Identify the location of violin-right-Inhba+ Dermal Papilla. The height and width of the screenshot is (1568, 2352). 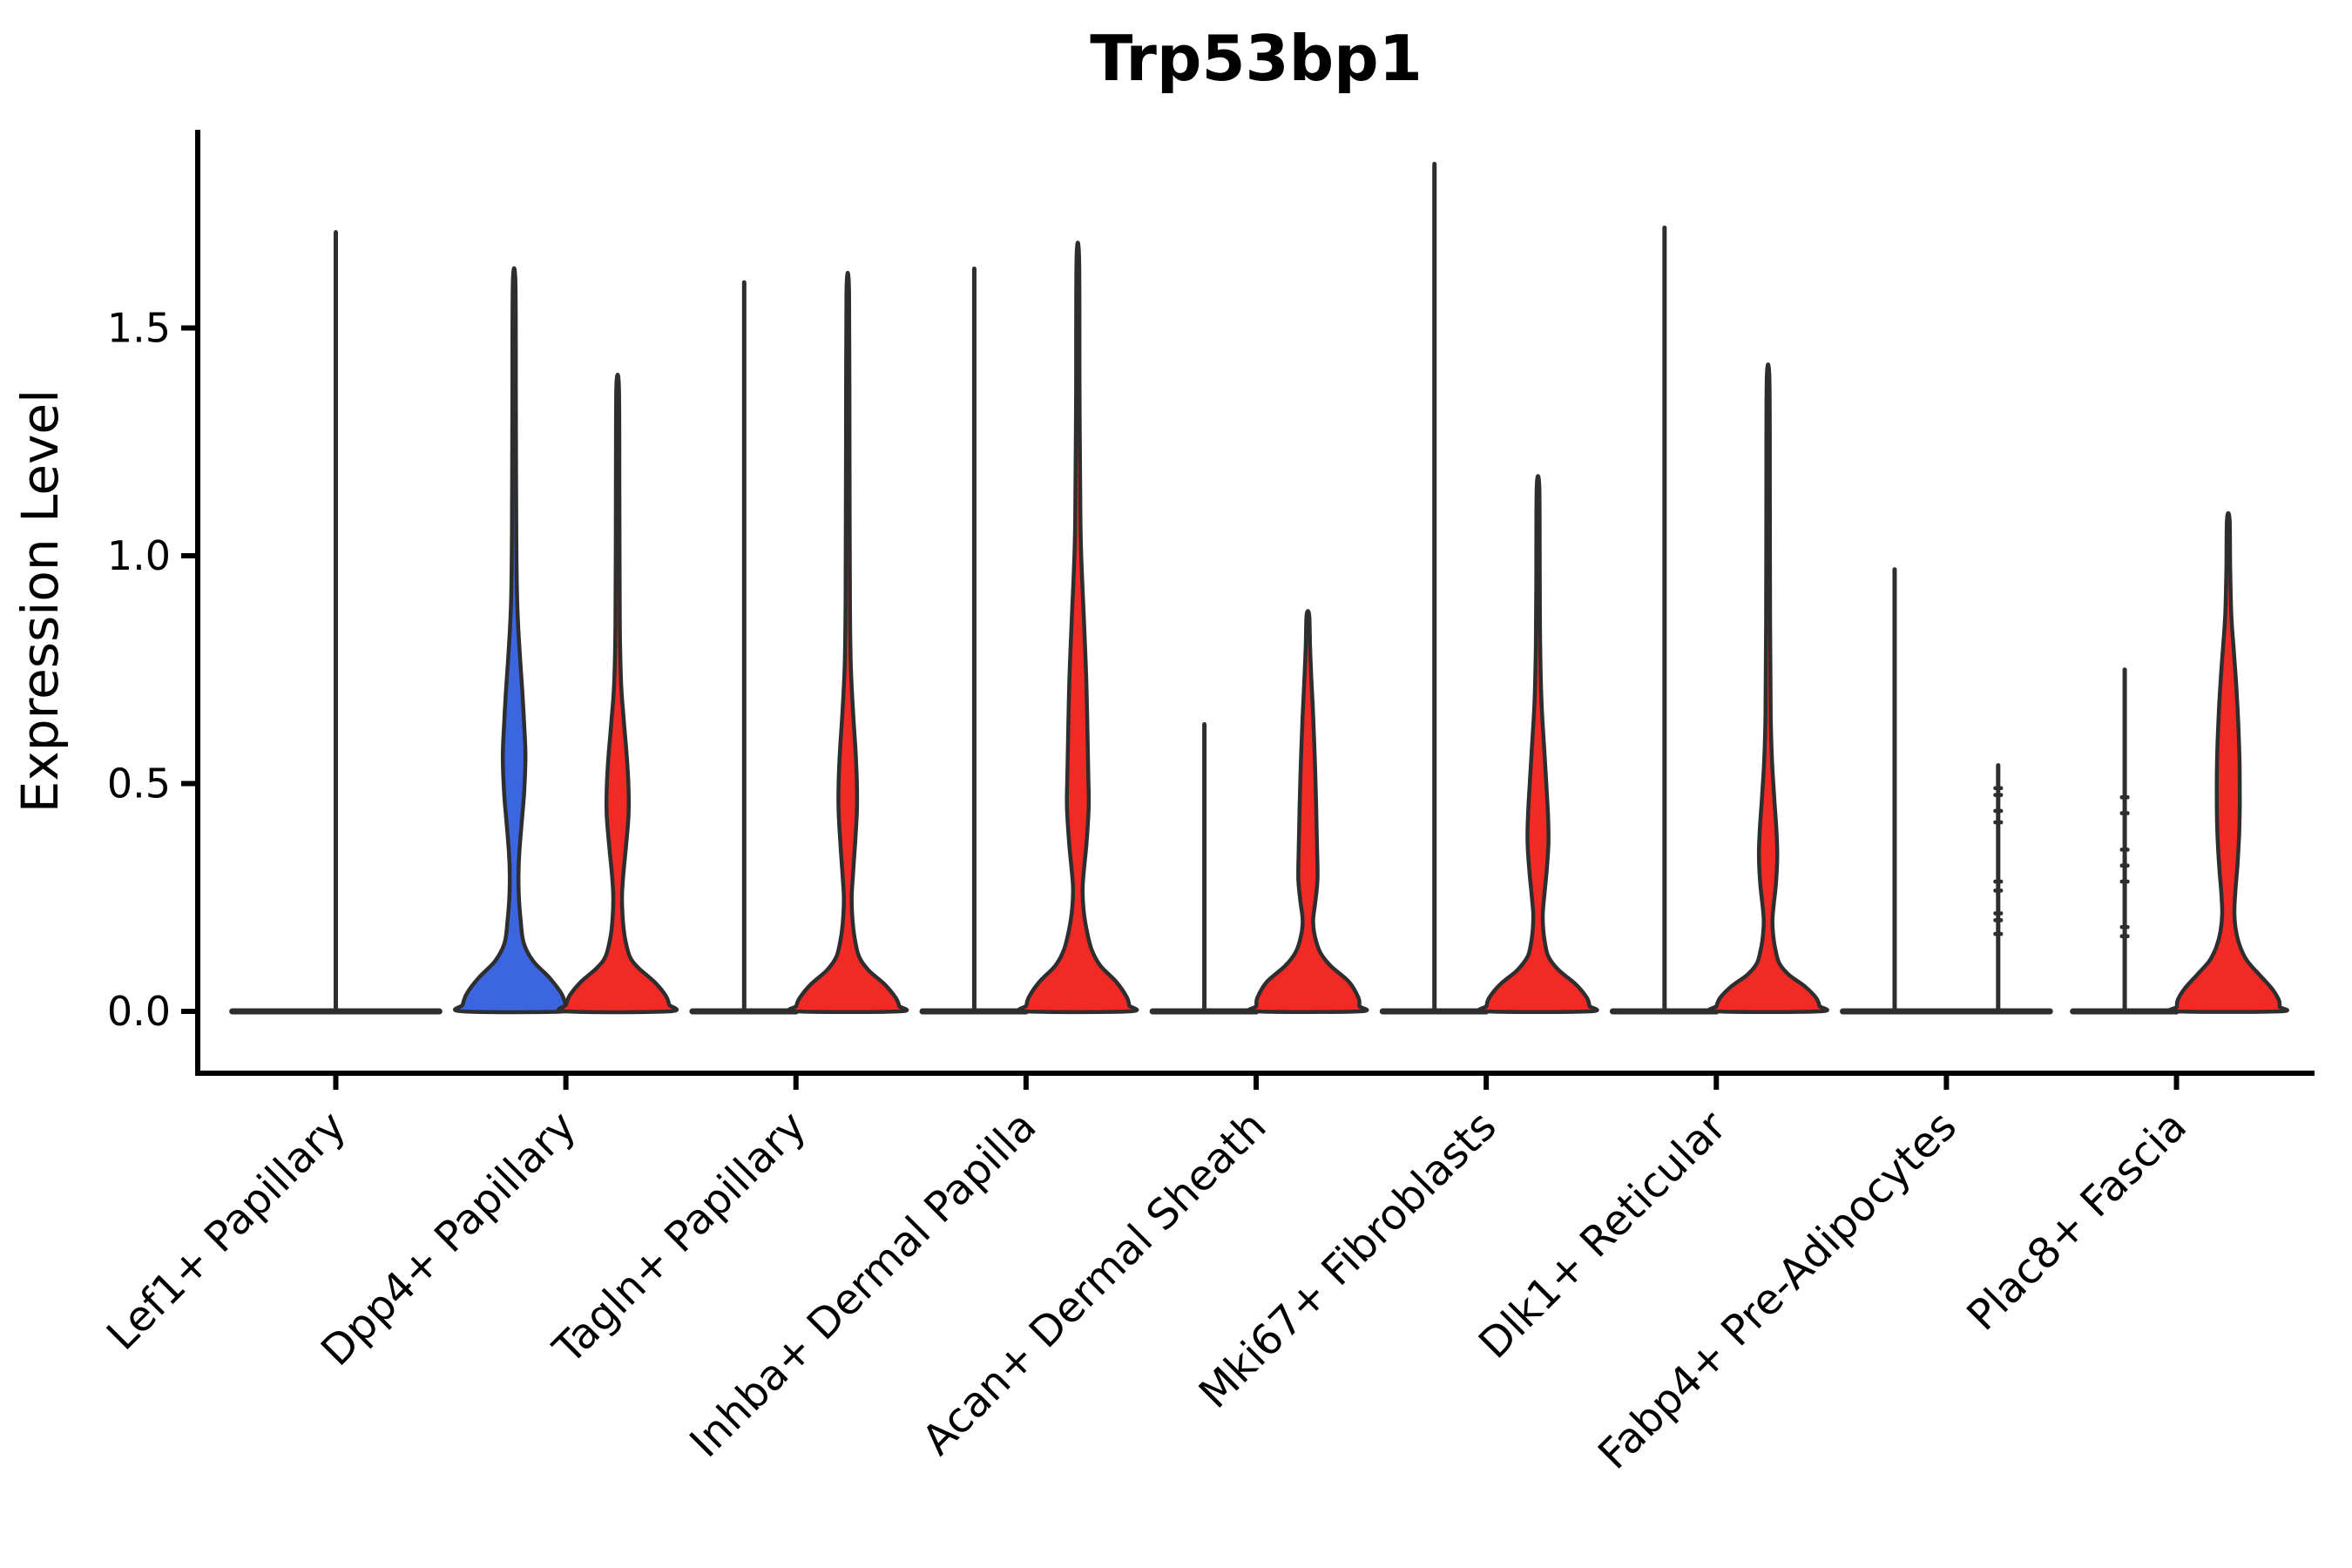
(1078, 628).